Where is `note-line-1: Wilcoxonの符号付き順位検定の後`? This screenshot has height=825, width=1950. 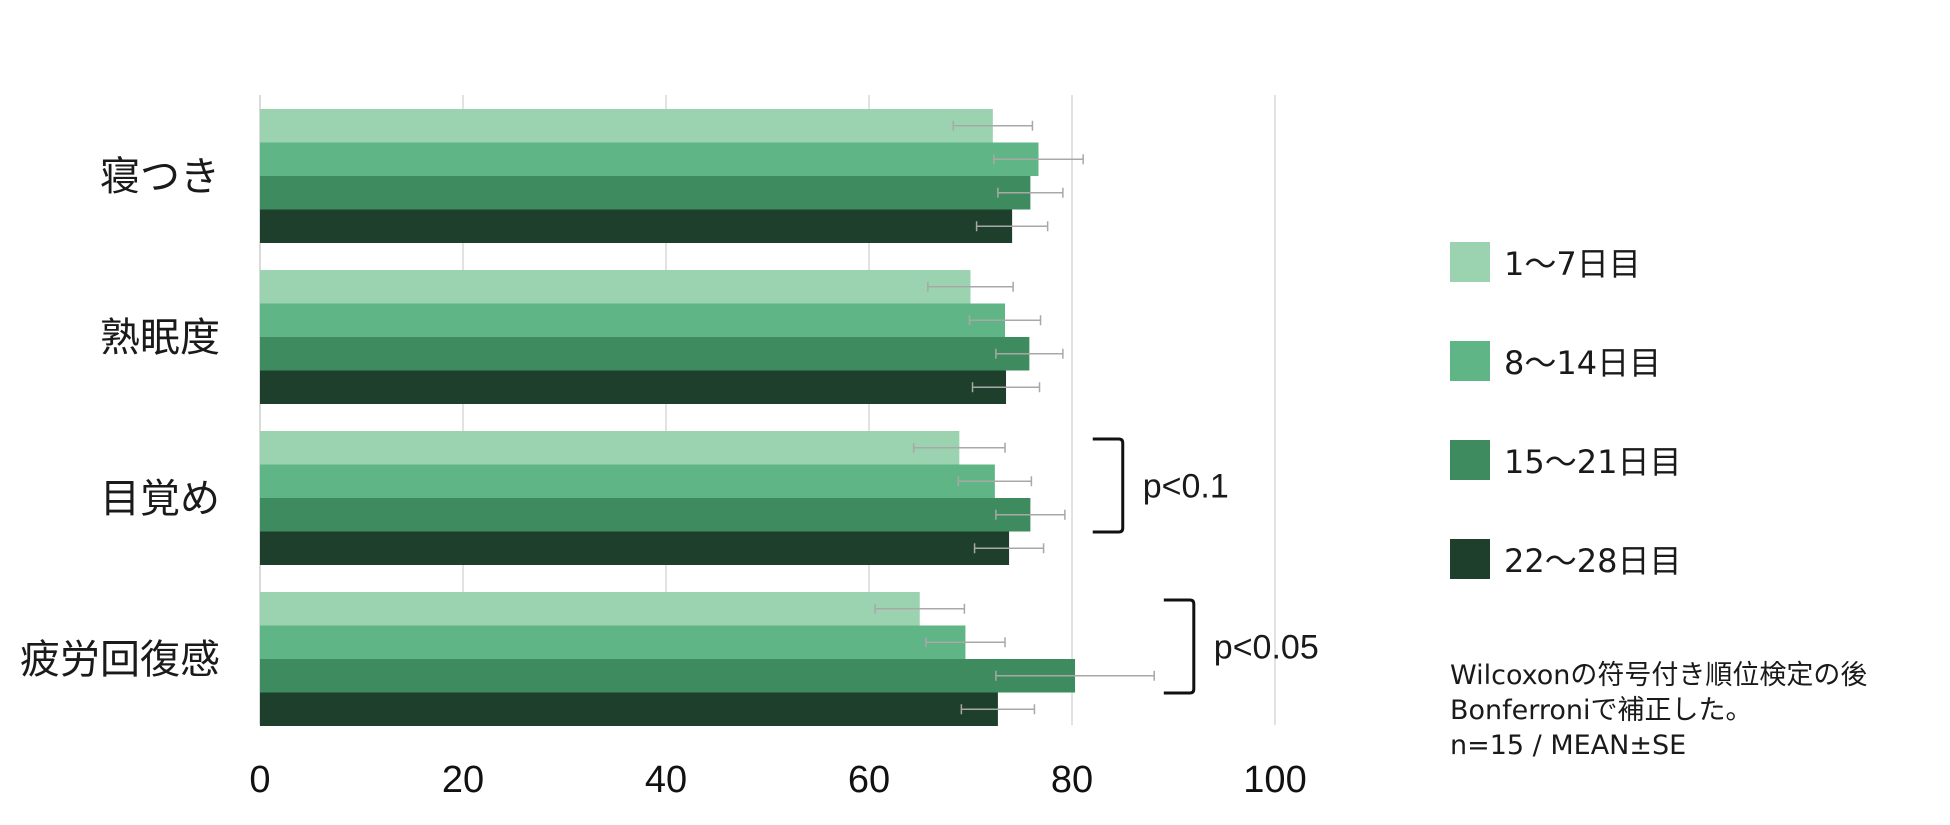
note-line-1: Wilcoxonの符号付き順位検定の後 is located at coordinates (1659, 675).